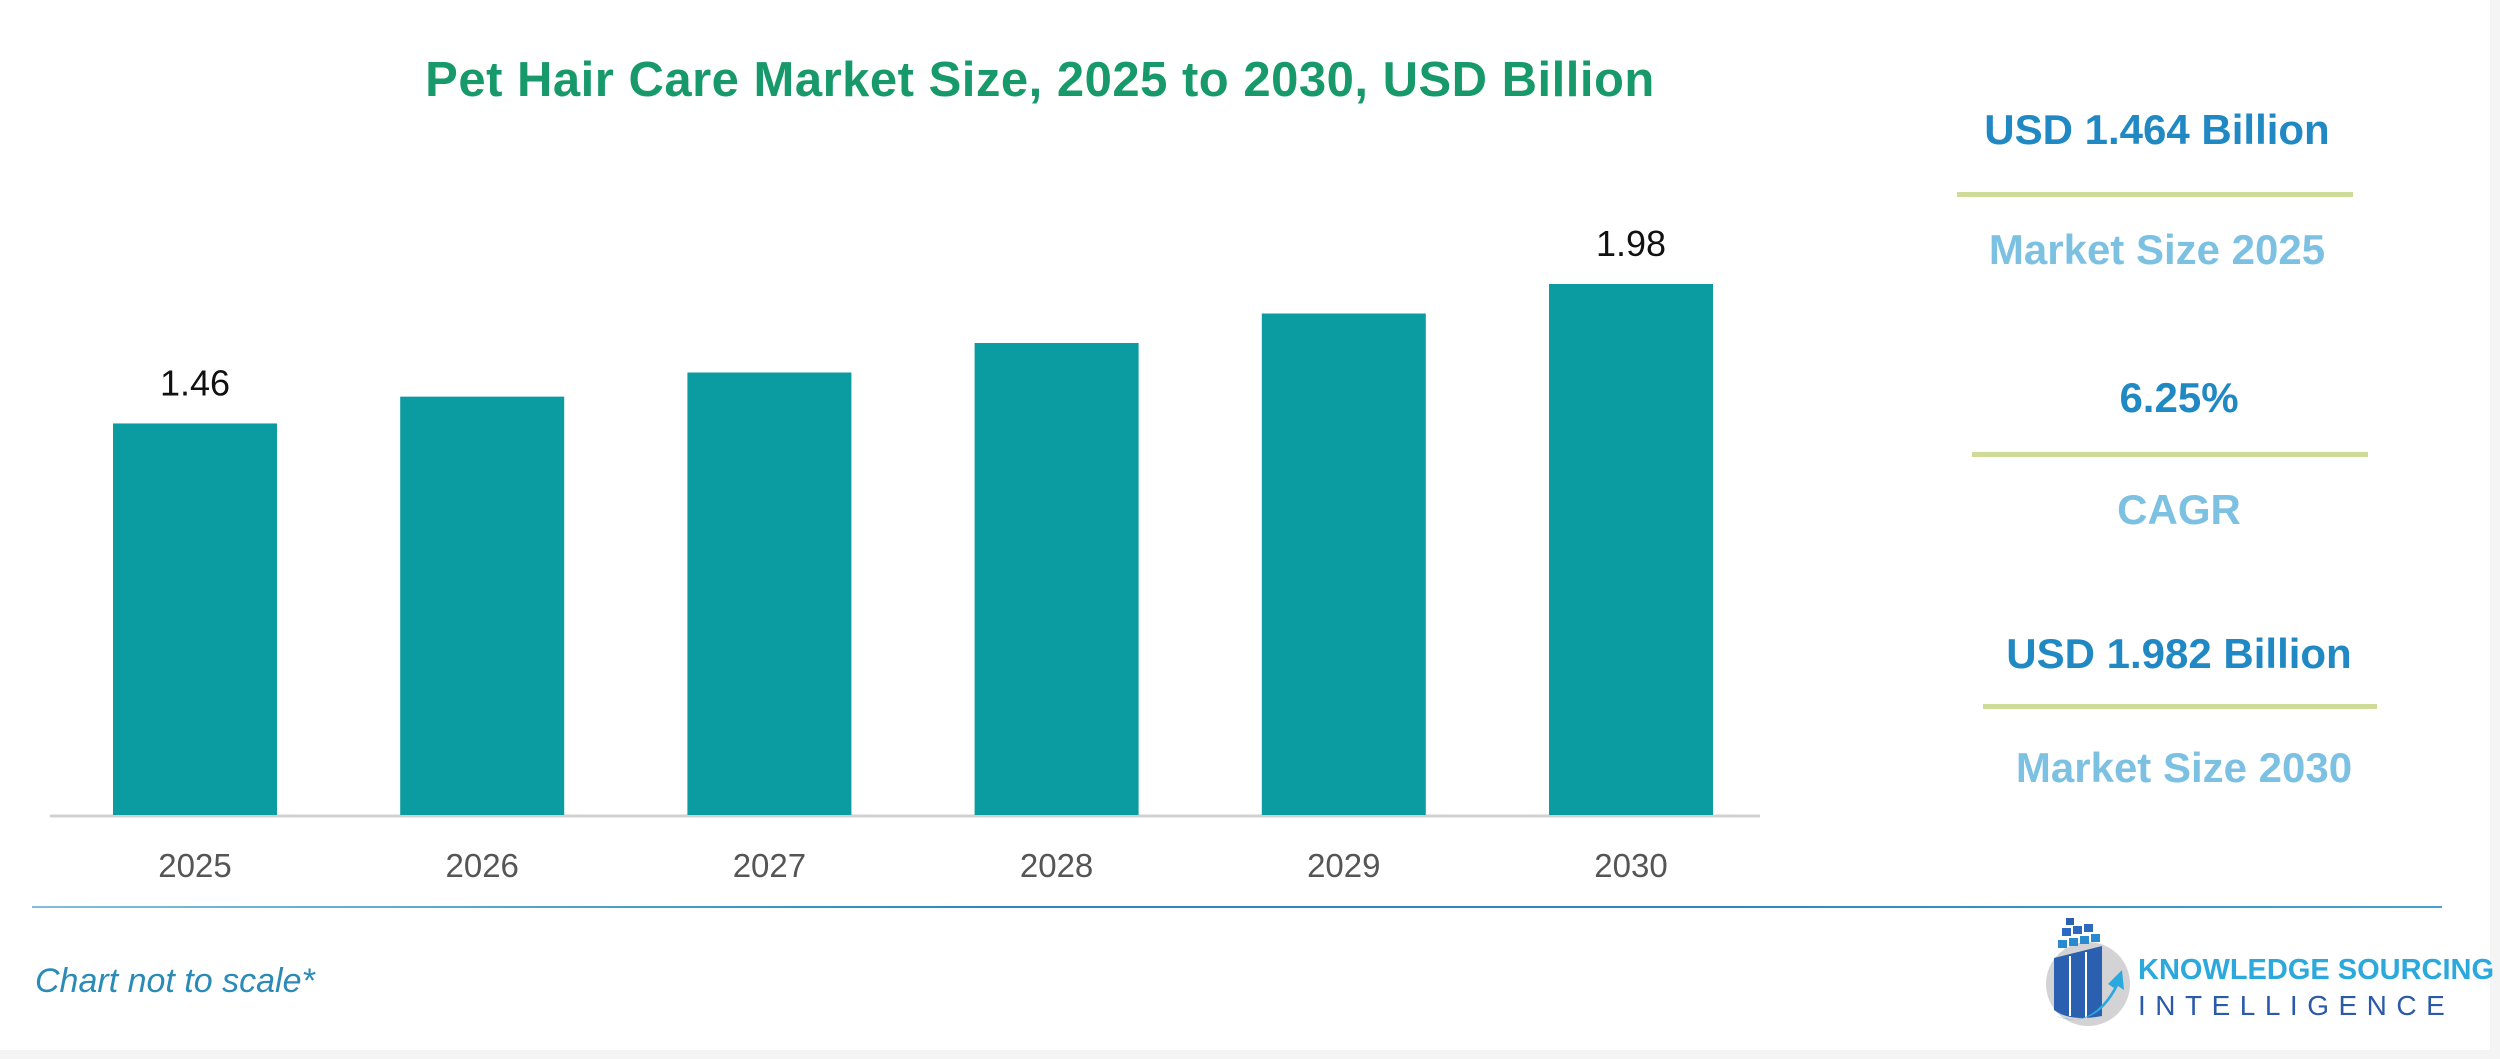 This screenshot has width=2500, height=1059. What do you see at coordinates (2157, 129) in the screenshot?
I see `stat-market-size-2025-value: USD 1.464 Billion` at bounding box center [2157, 129].